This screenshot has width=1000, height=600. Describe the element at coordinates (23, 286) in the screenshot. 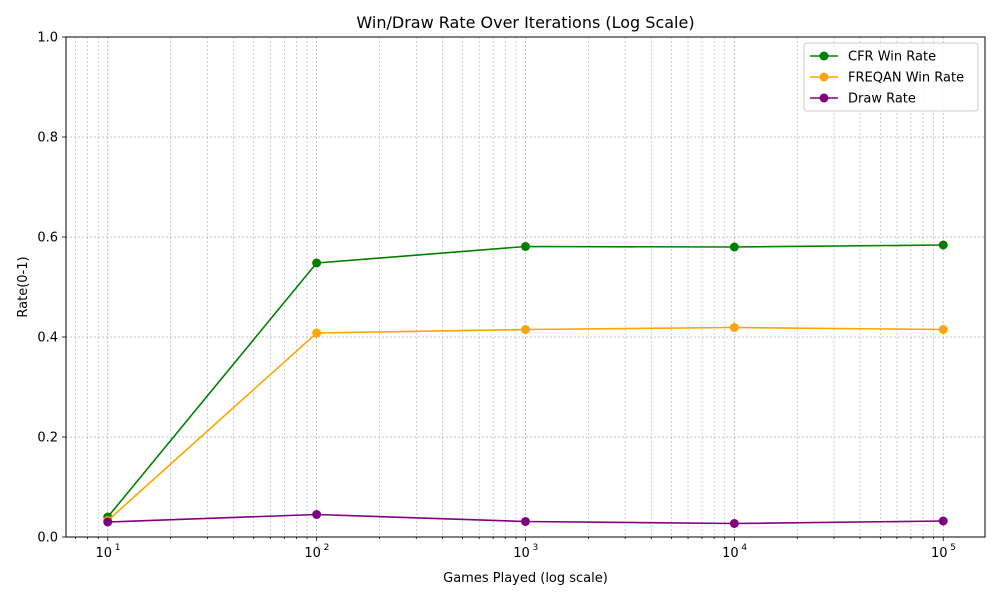

I see `y-axis-label: Rate(0-1)` at that location.